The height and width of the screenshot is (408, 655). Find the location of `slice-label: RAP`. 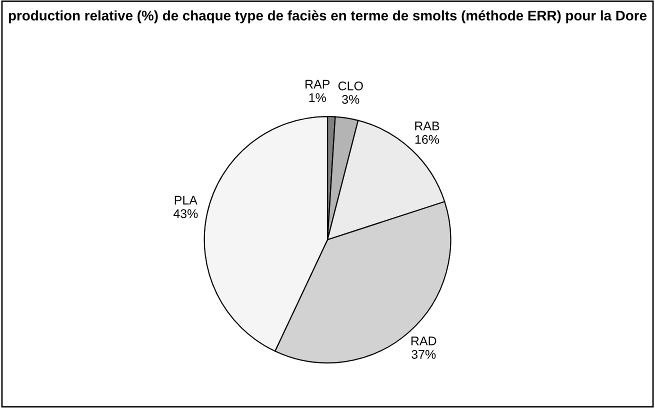

slice-label: RAP is located at coordinates (318, 84).